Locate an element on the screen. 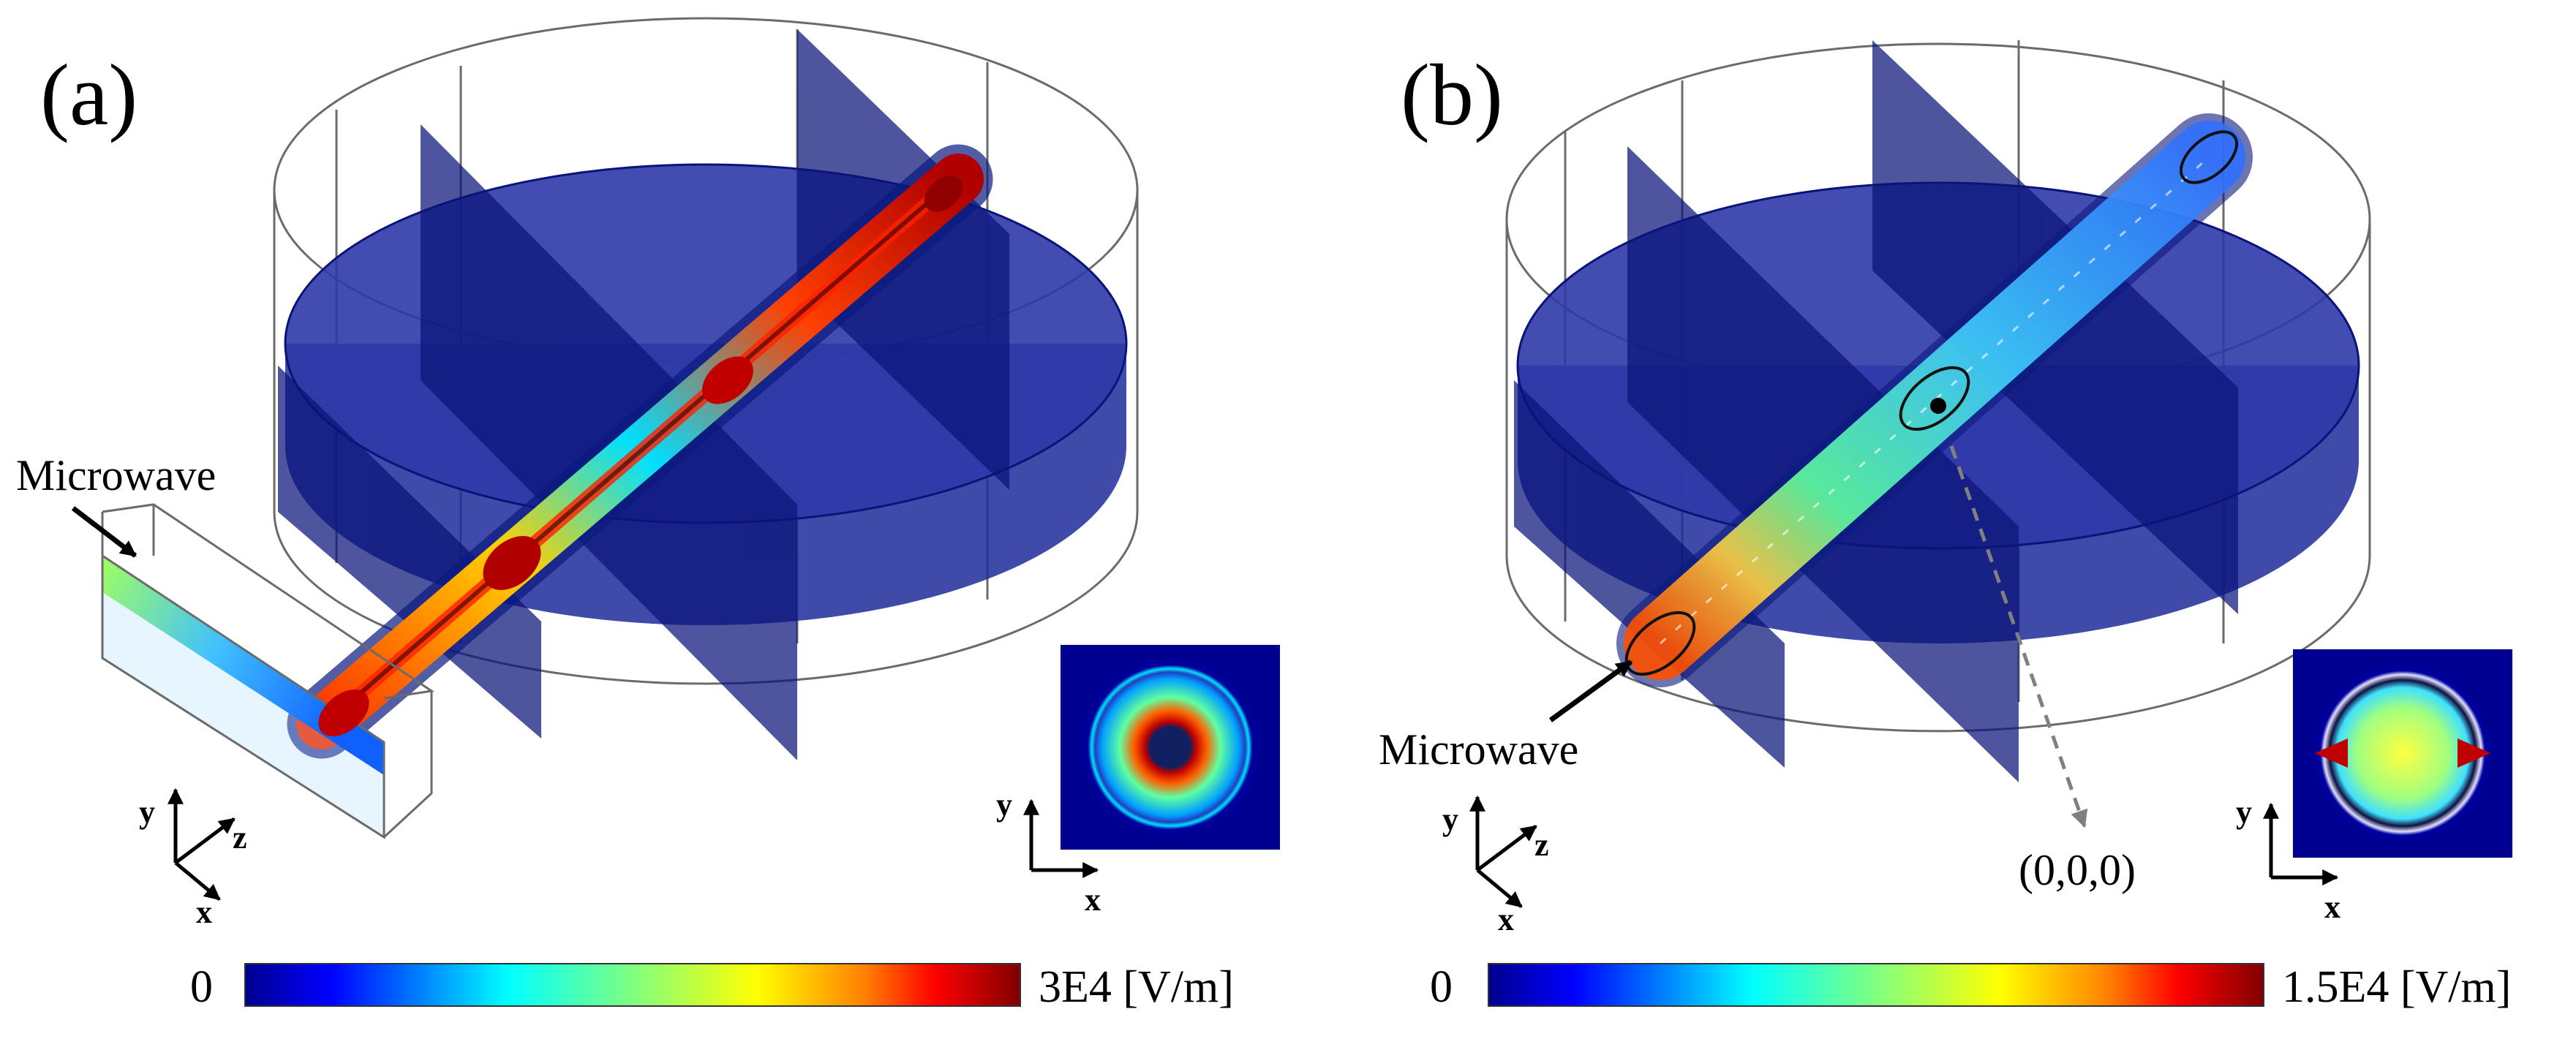 This screenshot has width=2576, height=1039. panel-label: (a) is located at coordinates (89, 94).